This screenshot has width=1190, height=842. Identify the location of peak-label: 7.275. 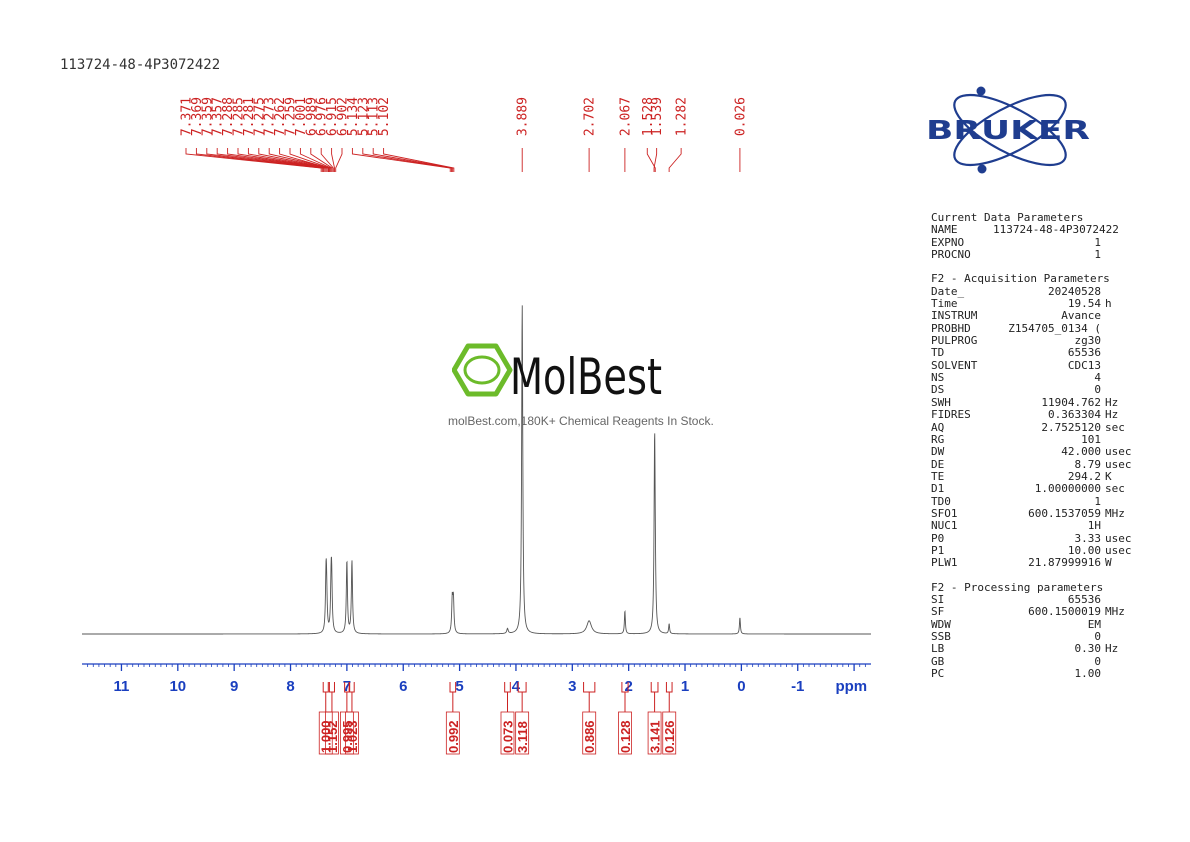
(259, 116).